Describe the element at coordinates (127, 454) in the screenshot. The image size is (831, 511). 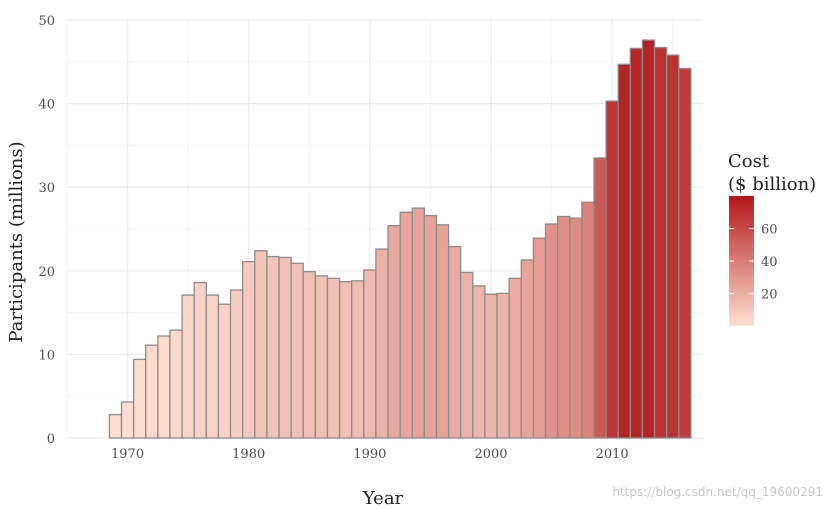
I see `x-tick-label: 1970` at that location.